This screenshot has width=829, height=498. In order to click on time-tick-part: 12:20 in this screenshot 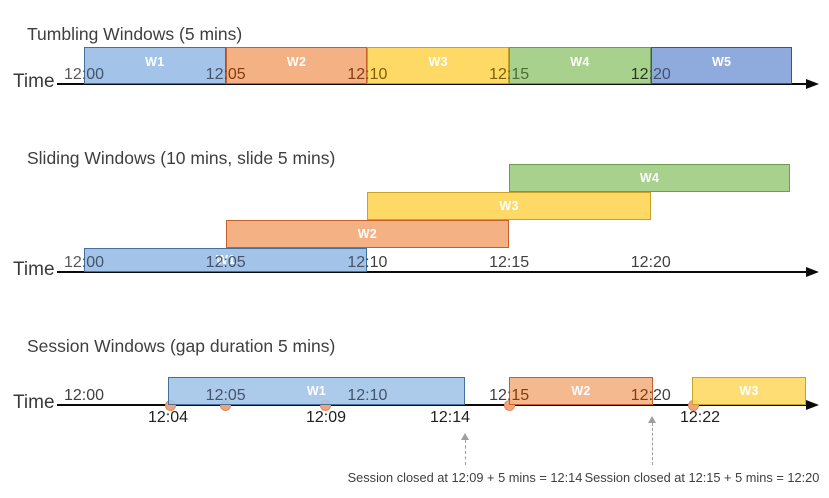, I will do `click(650, 262)`.